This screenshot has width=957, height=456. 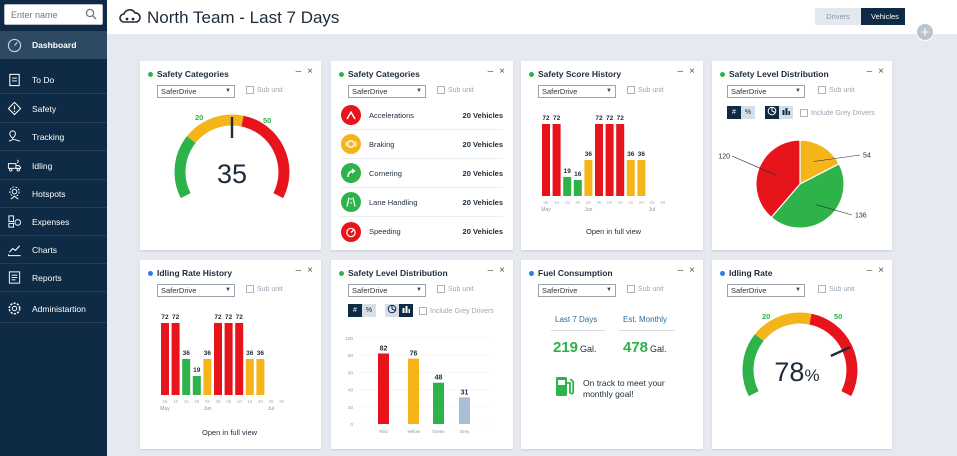 I want to click on category-row-accelerations: Accelerations 20 Vehicles, so click(x=422, y=115).